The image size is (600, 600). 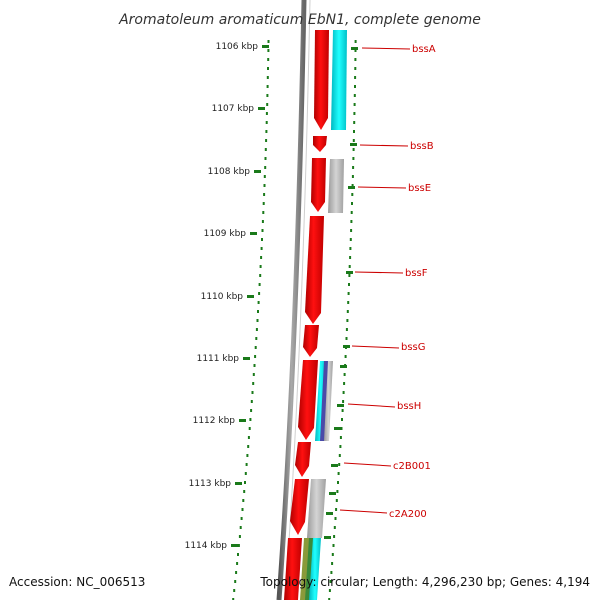 I want to click on callout-line-bssG, so click(x=375, y=347).